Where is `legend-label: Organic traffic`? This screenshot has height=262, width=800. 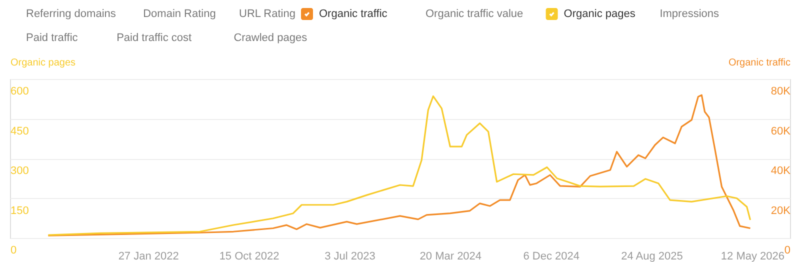 legend-label: Organic traffic is located at coordinates (353, 14).